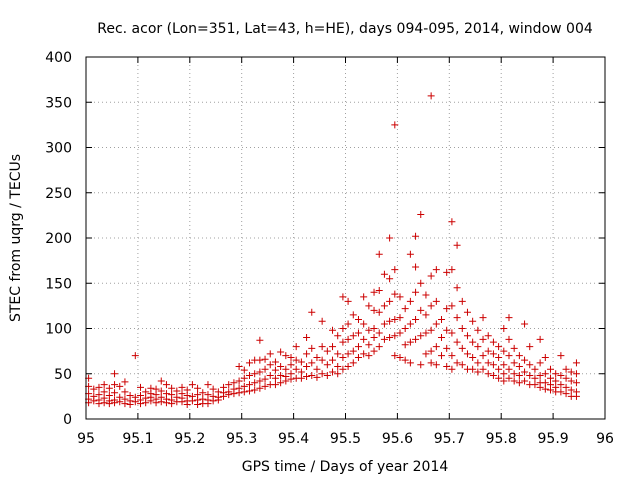 Image resolution: width=640 pixels, height=480 pixels. What do you see at coordinates (67, 420) in the screenshot?
I see `y-tick-label: 0` at bounding box center [67, 420].